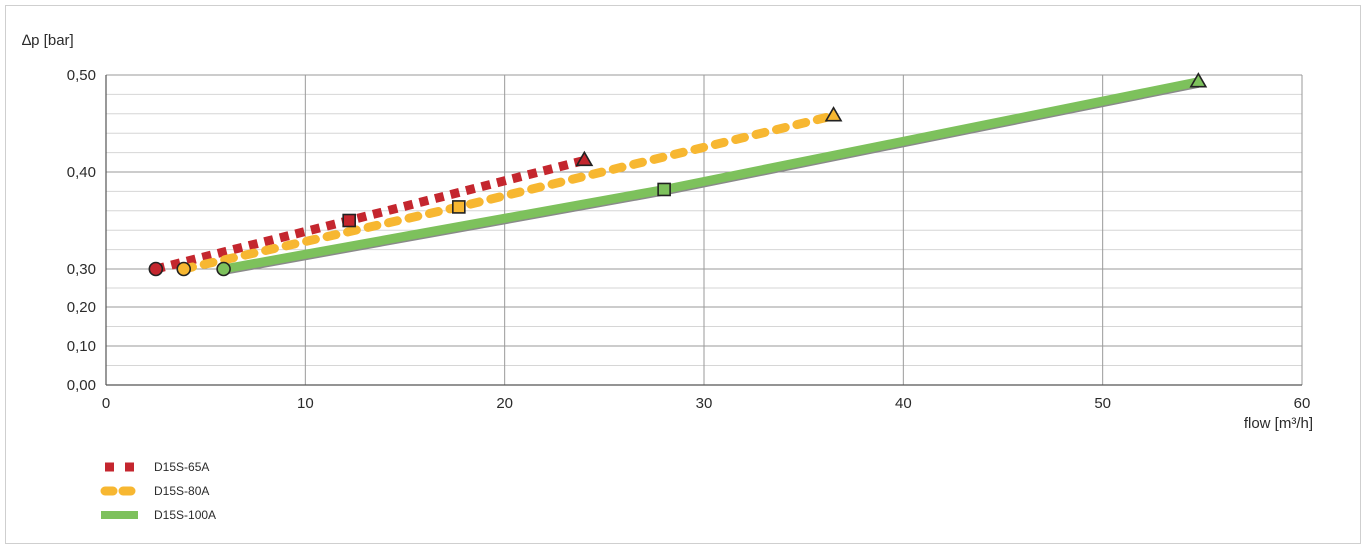 Image resolution: width=1368 pixels, height=551 pixels. I want to click on x-tick-label: 60, so click(1302, 403).